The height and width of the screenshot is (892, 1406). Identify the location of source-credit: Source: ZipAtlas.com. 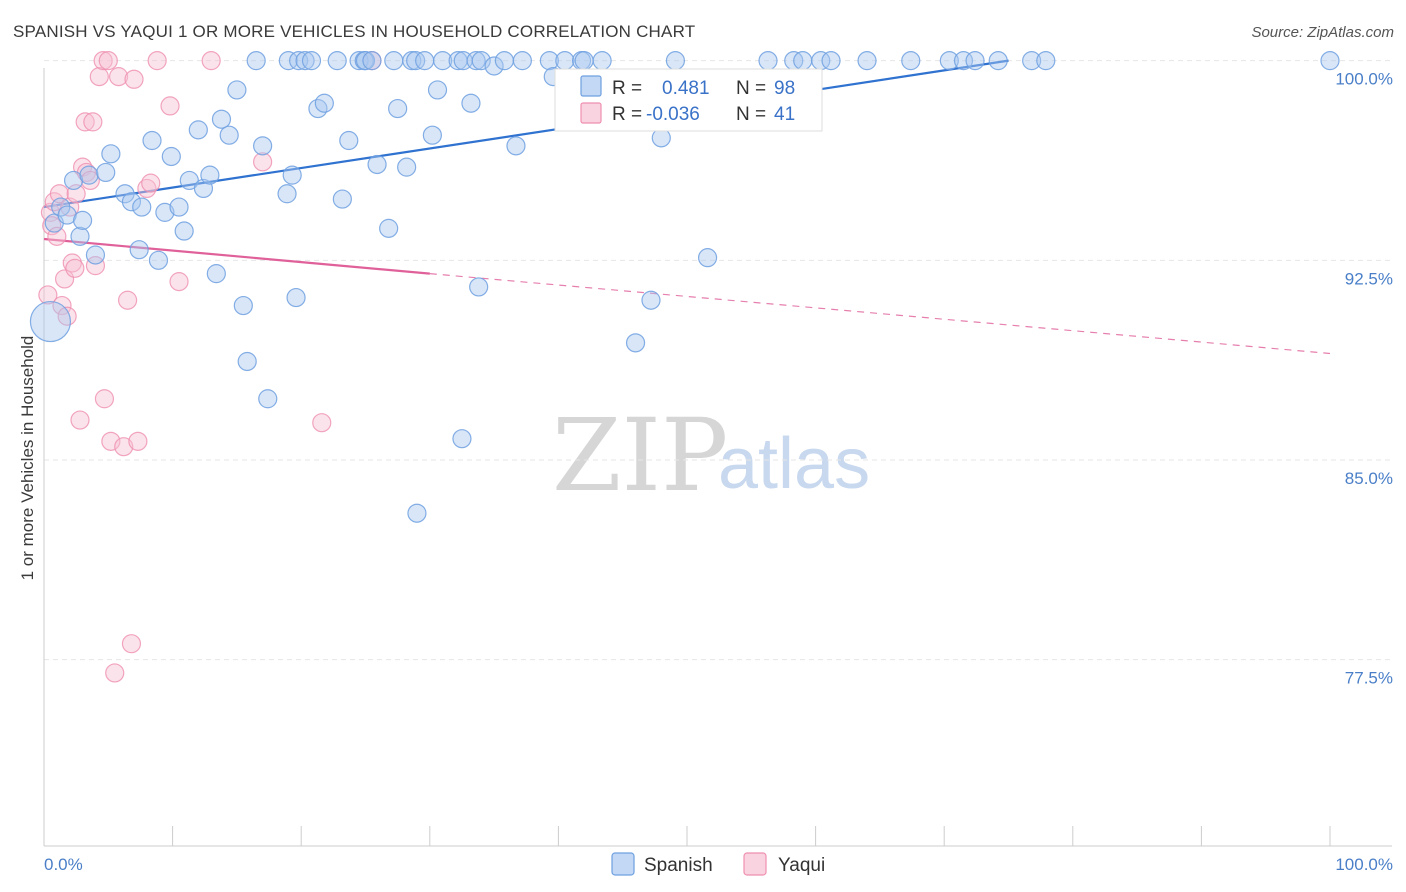
(1322, 32).